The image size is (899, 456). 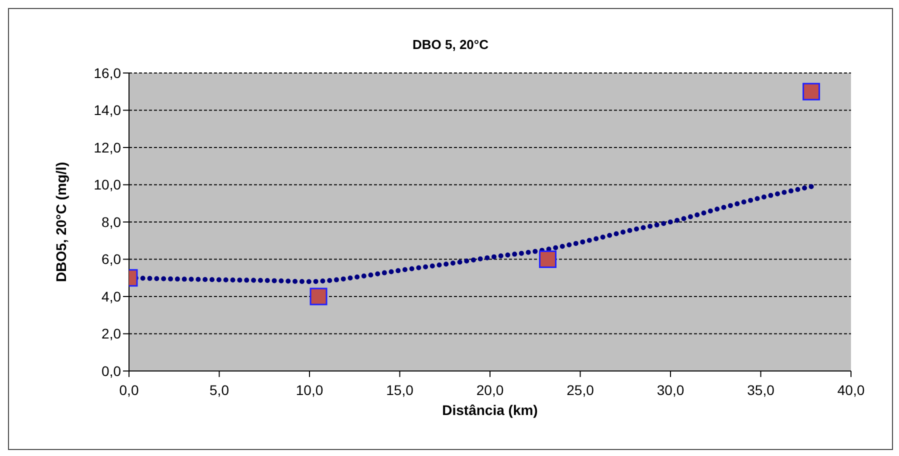 I want to click on x-tick-label: 15,0, so click(x=400, y=390).